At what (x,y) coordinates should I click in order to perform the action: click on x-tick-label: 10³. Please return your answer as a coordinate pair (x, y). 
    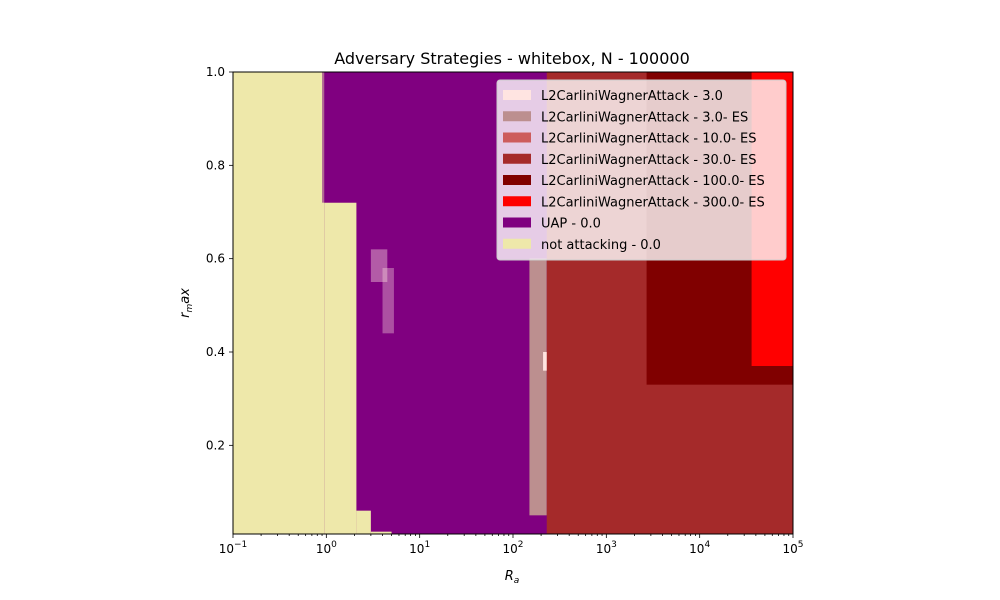
    Looking at the image, I should click on (606, 548).